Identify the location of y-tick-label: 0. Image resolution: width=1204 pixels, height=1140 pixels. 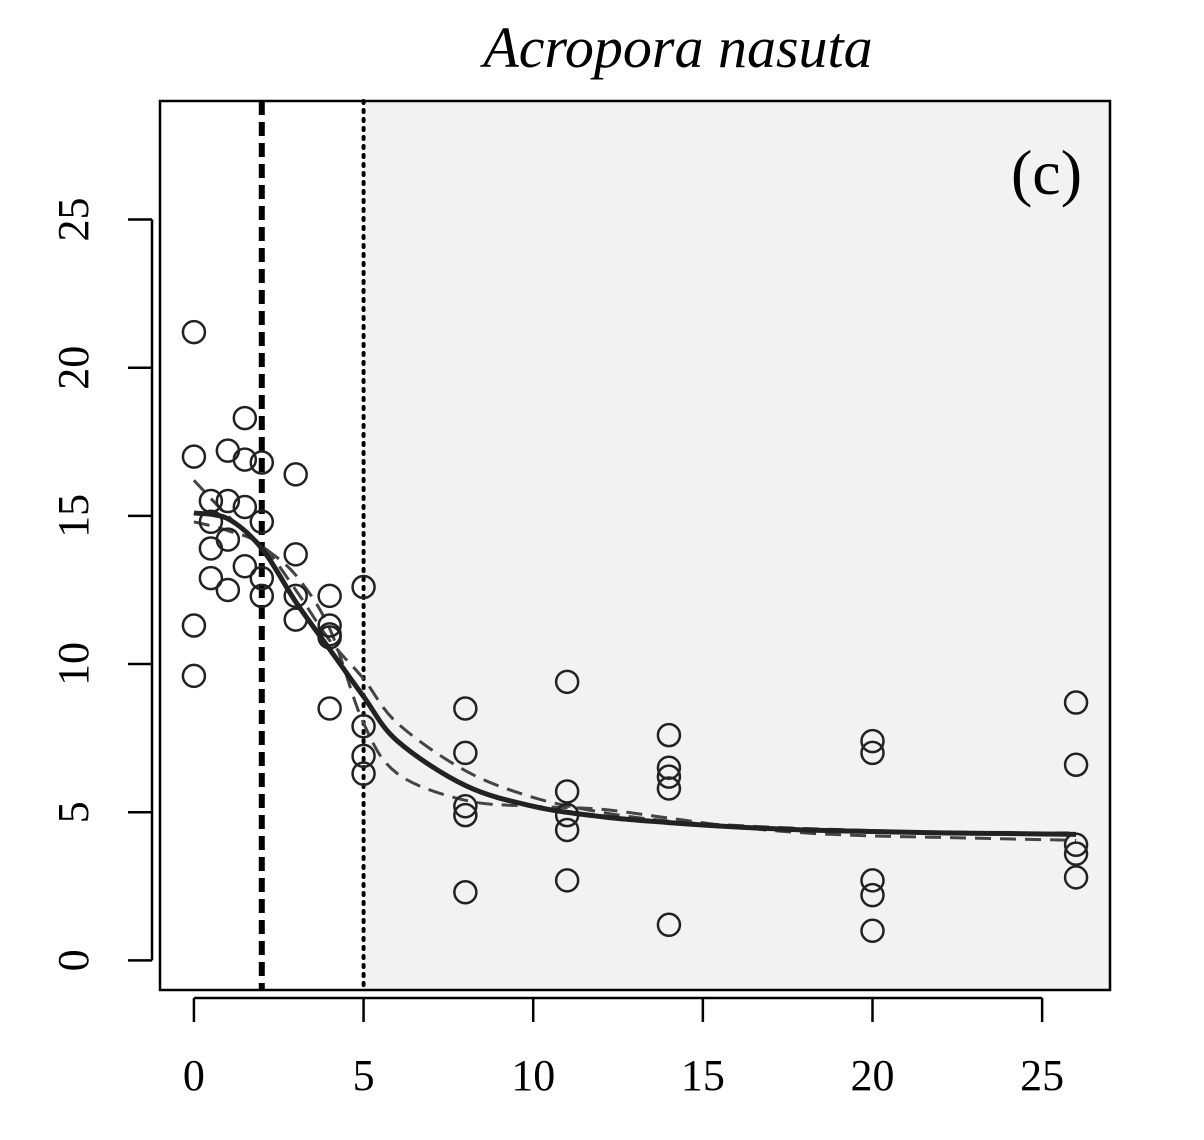
(73, 960).